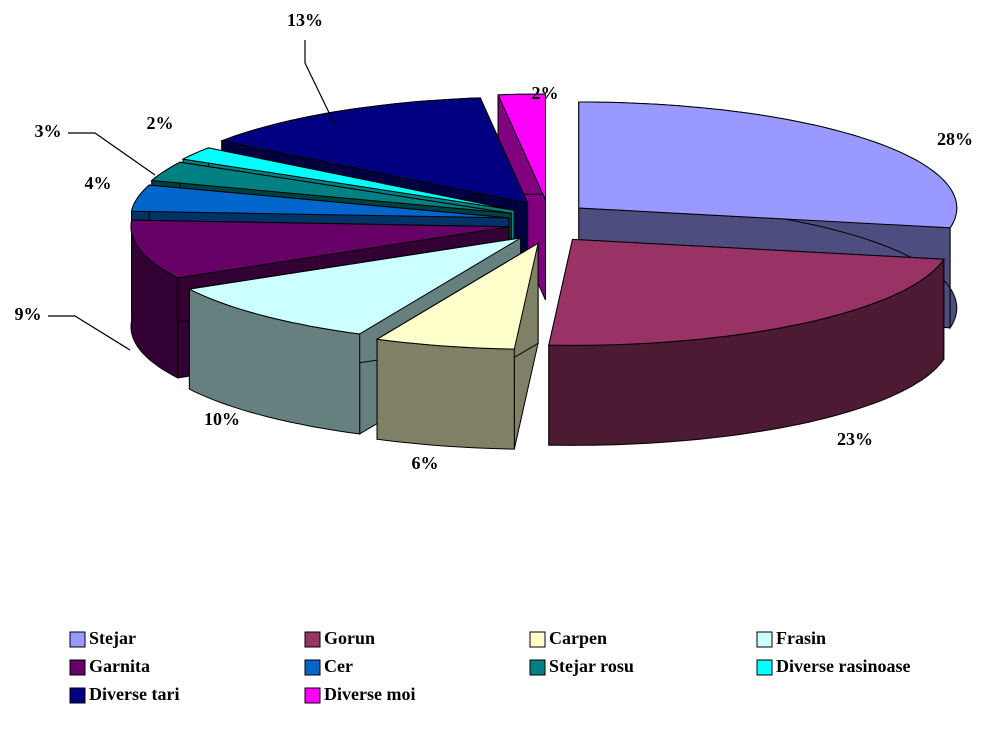  What do you see at coordinates (843, 666) in the screenshot?
I see `legend-label: Diverse rasinoase` at bounding box center [843, 666].